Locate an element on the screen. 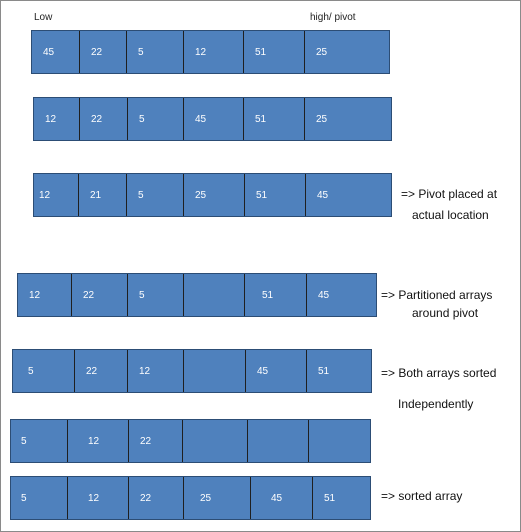 This screenshot has height=532, width=521. annotation-both-sorted: => Both arrays sorted is located at coordinates (439, 373).